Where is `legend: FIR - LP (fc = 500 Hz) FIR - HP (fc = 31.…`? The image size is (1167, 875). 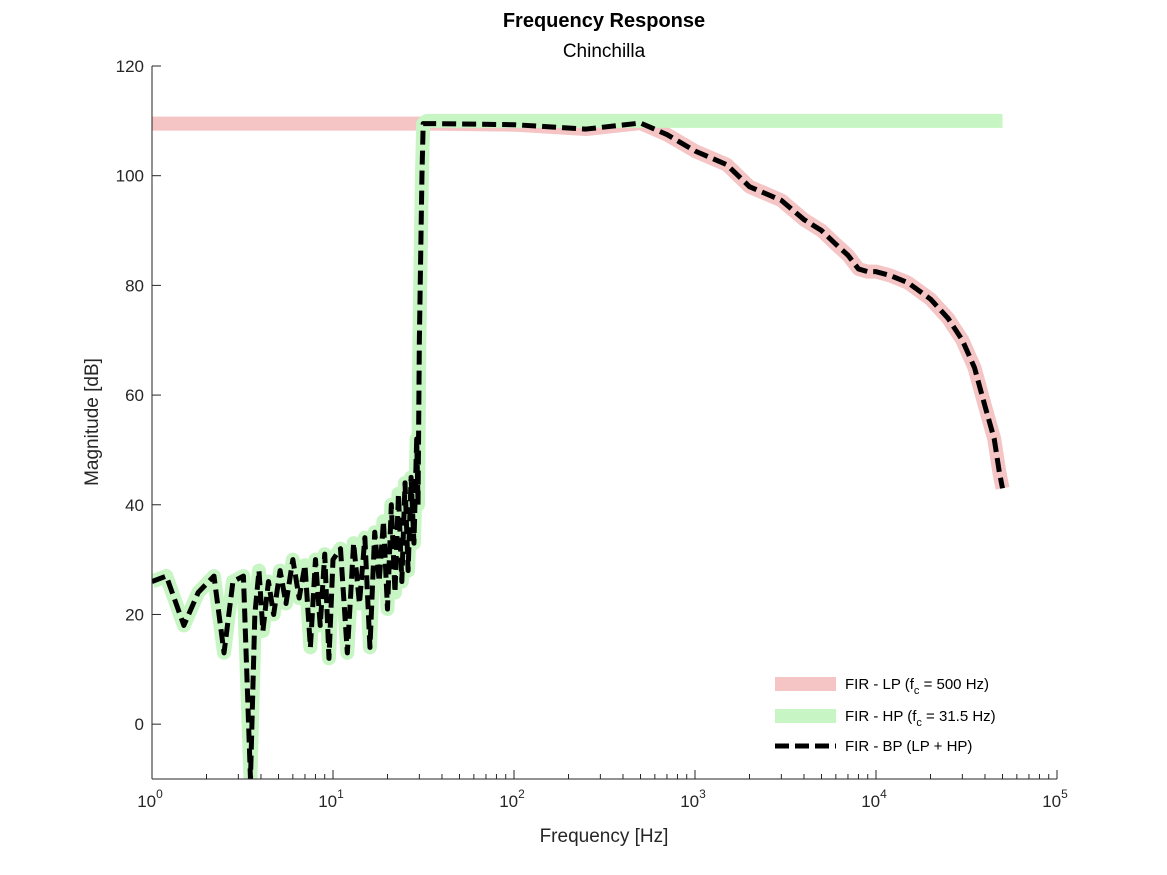
legend: FIR - LP (fc = 500 Hz) FIR - HP (fc = 31.… is located at coordinates (885, 715).